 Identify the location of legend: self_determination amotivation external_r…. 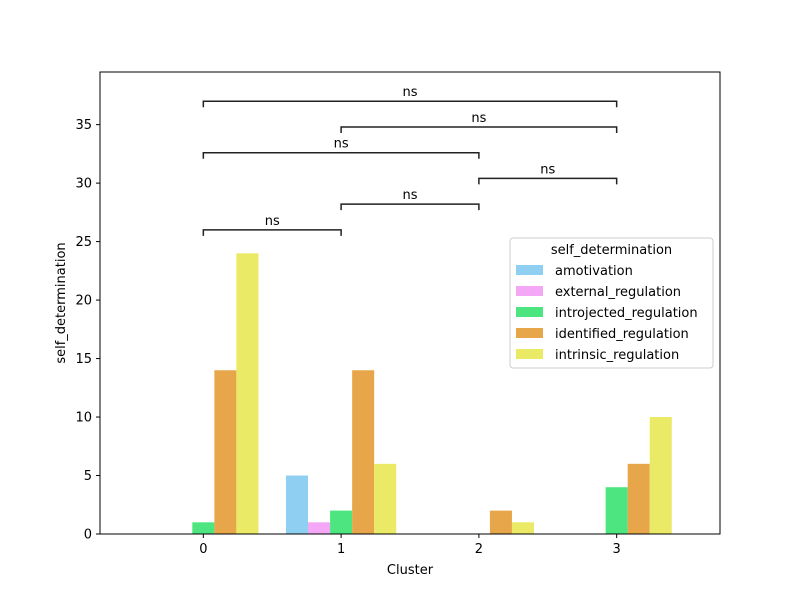
(611, 303).